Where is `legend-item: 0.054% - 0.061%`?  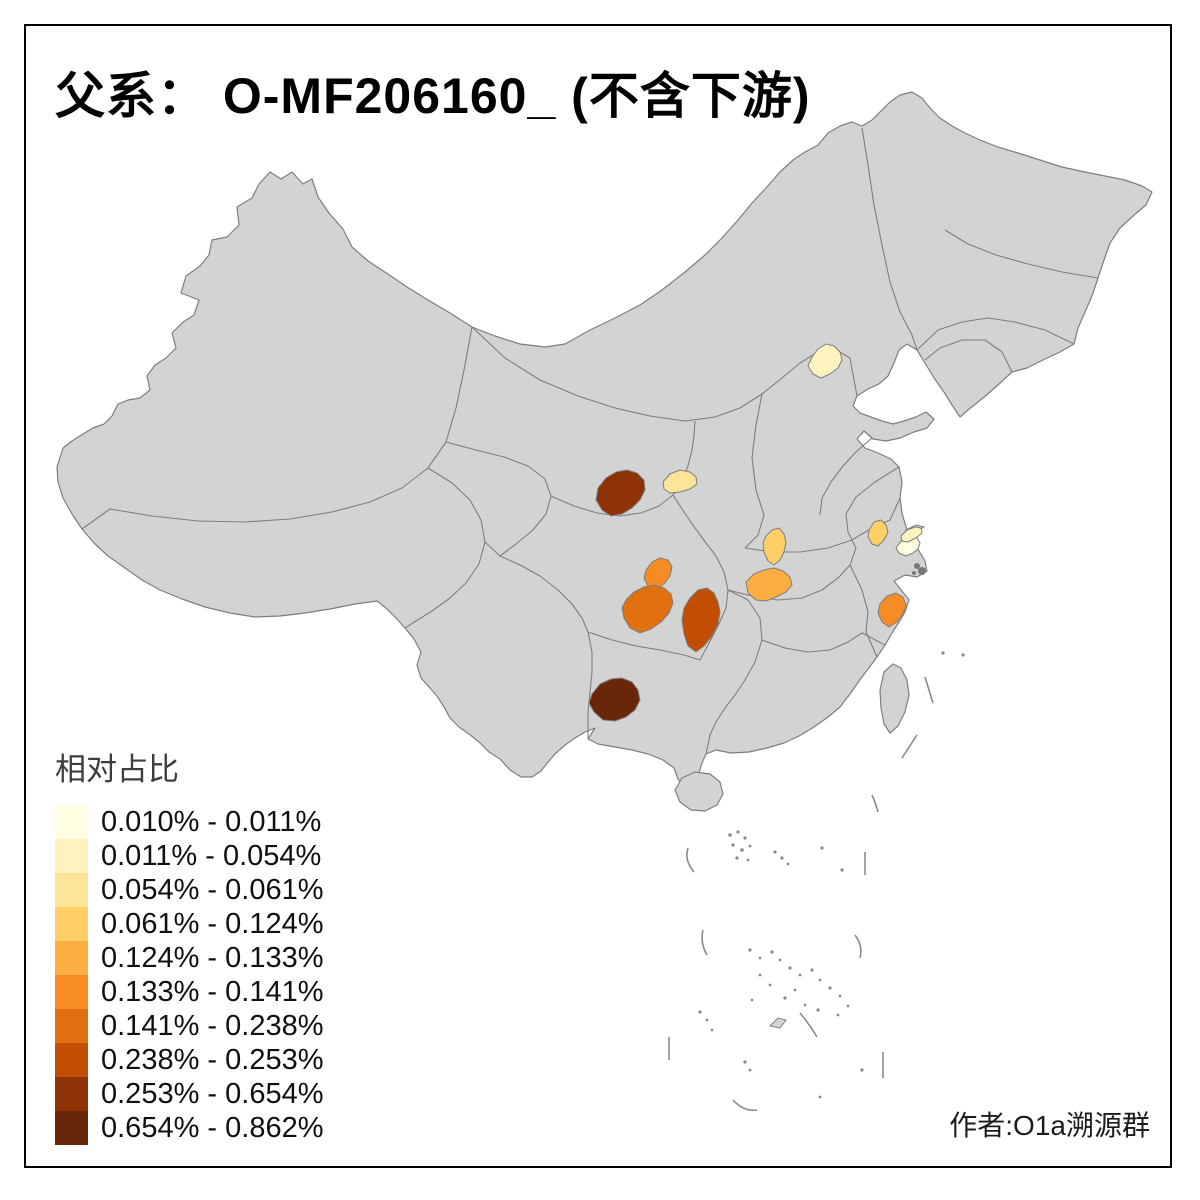
legend-item: 0.054% - 0.061% is located at coordinates (189, 890).